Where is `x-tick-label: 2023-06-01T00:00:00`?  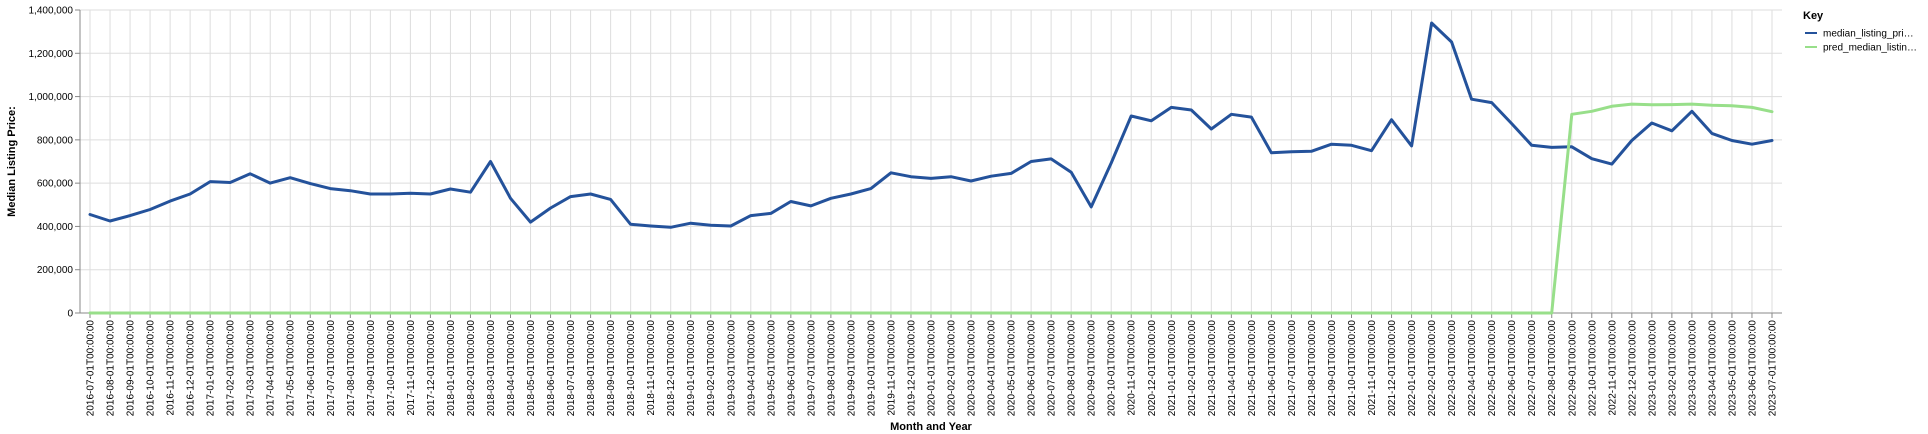 x-tick-label: 2023-06-01T00:00:00 is located at coordinates (1752, 368).